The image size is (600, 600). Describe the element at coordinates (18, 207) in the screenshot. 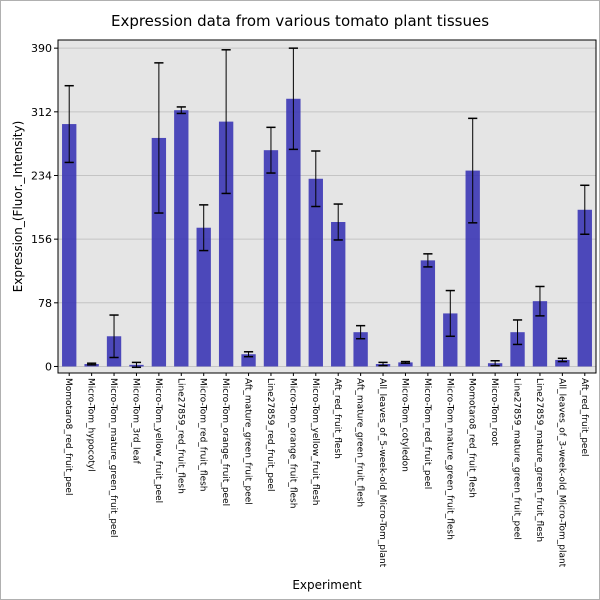

I see `y-axis-label: Expression_(Fluor._Intensity)` at that location.